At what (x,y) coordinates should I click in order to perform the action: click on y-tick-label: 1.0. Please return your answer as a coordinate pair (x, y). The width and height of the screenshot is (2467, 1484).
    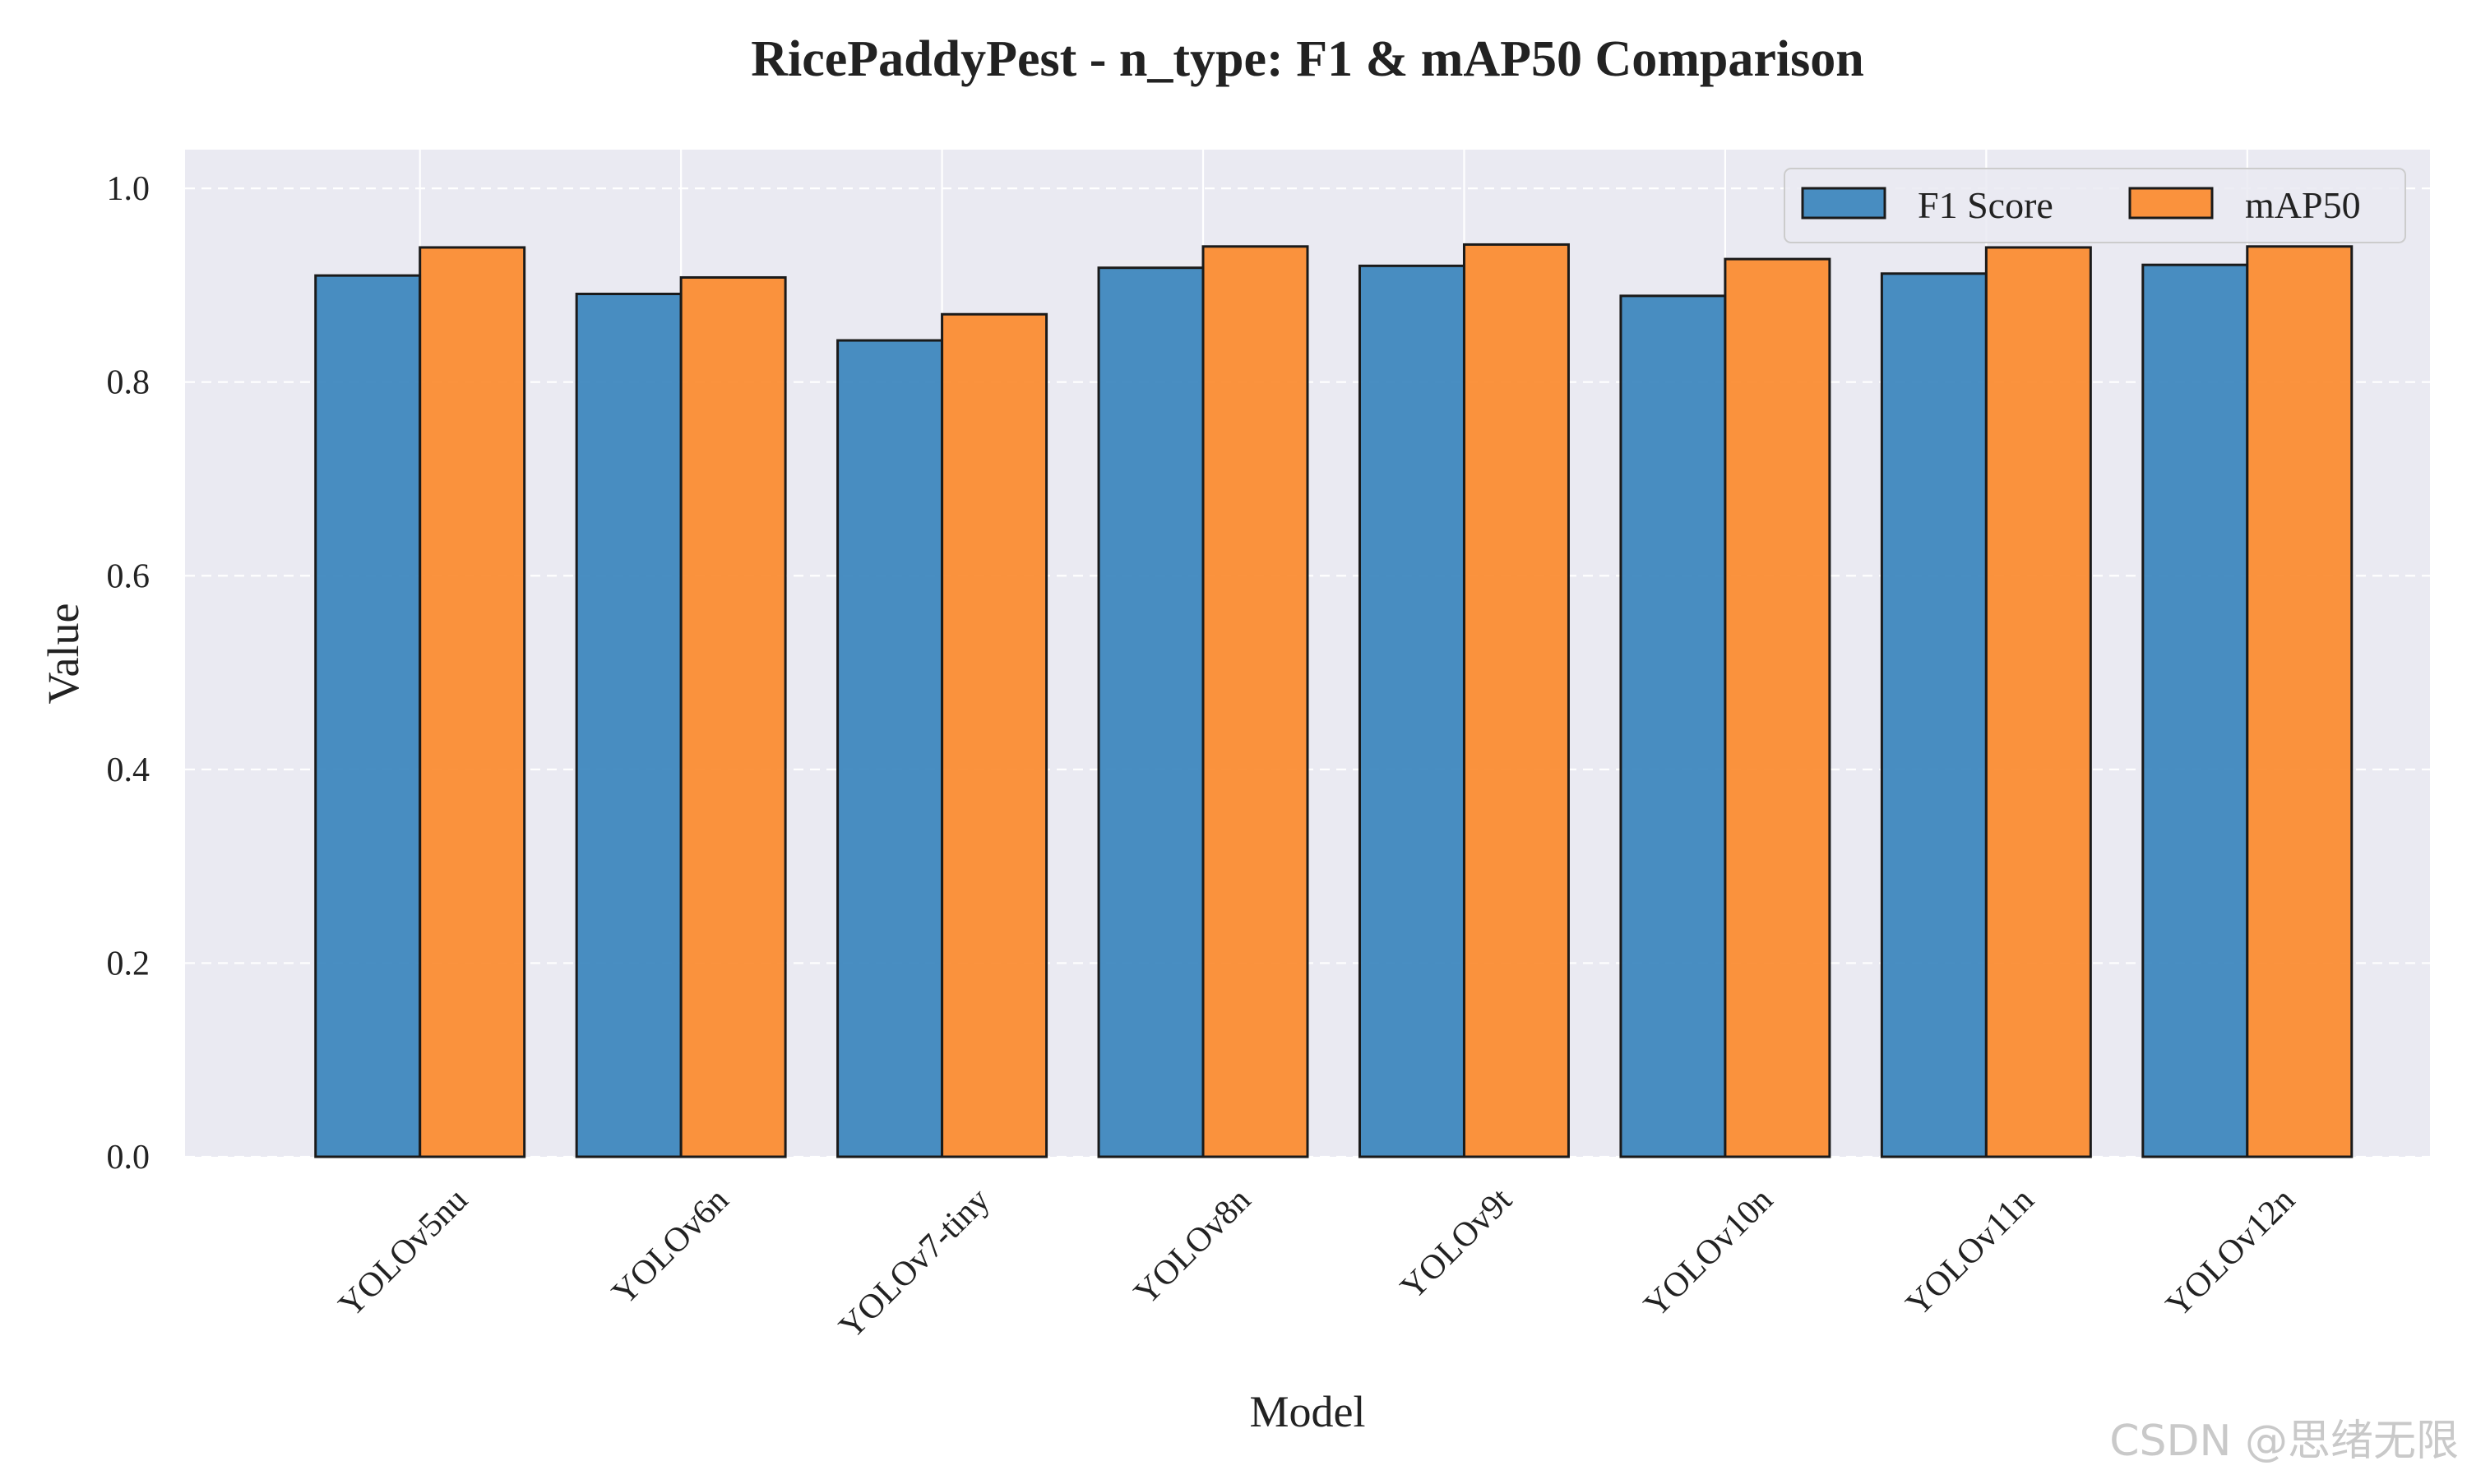
    Looking at the image, I should click on (128, 189).